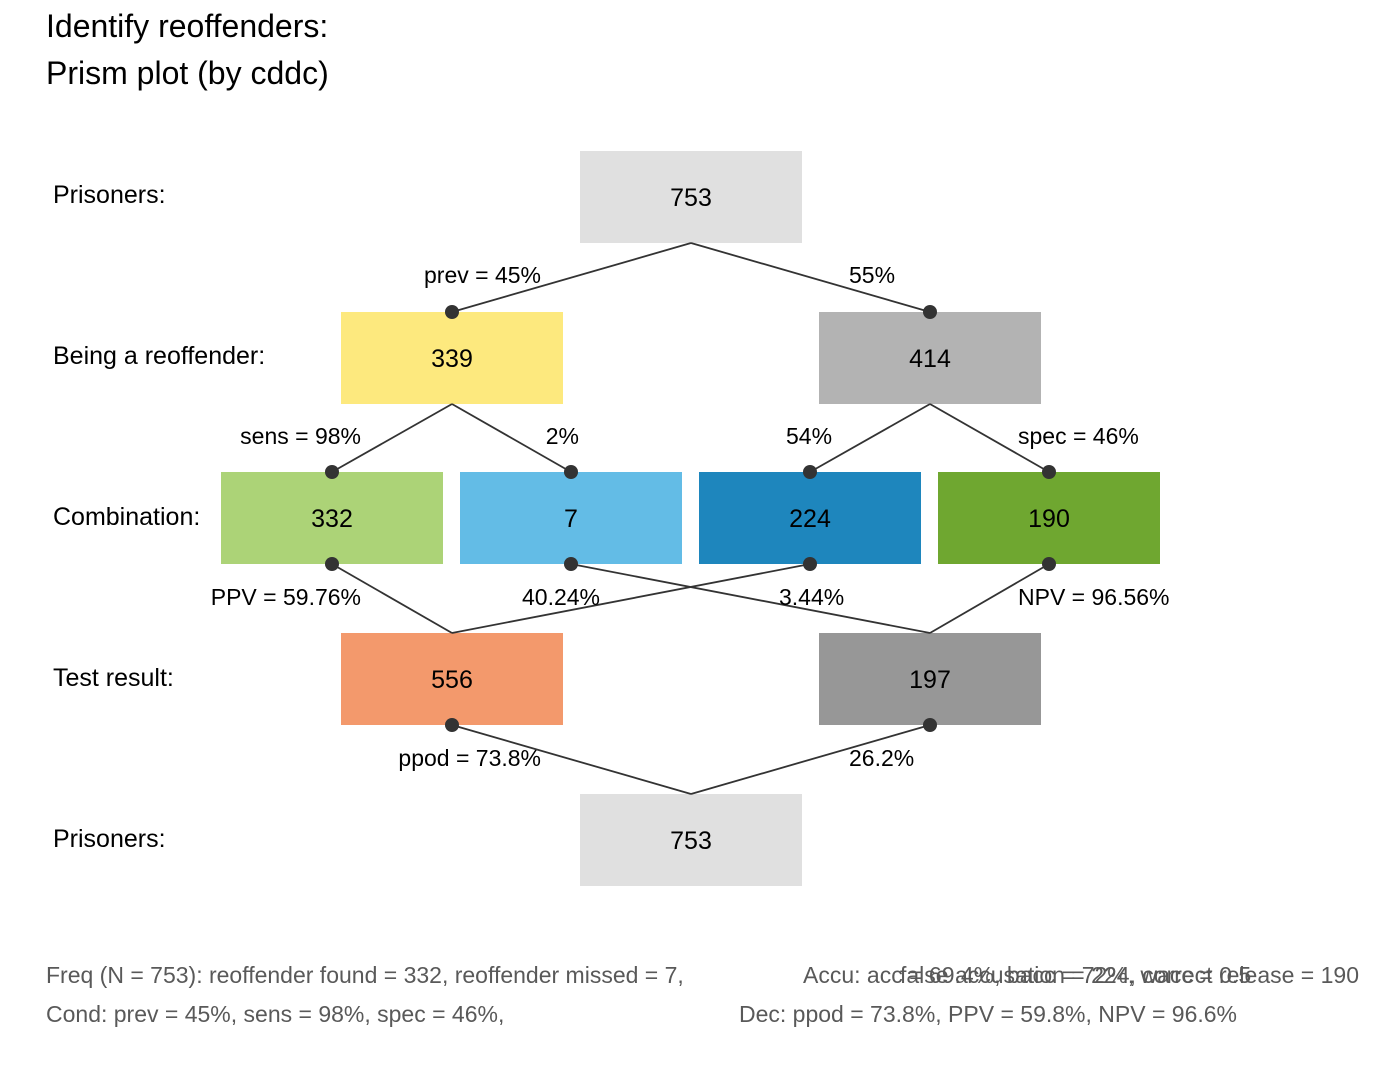 This screenshot has width=1382, height=1076. I want to click on edge-label-spec: spec = 46%, so click(1078, 436).